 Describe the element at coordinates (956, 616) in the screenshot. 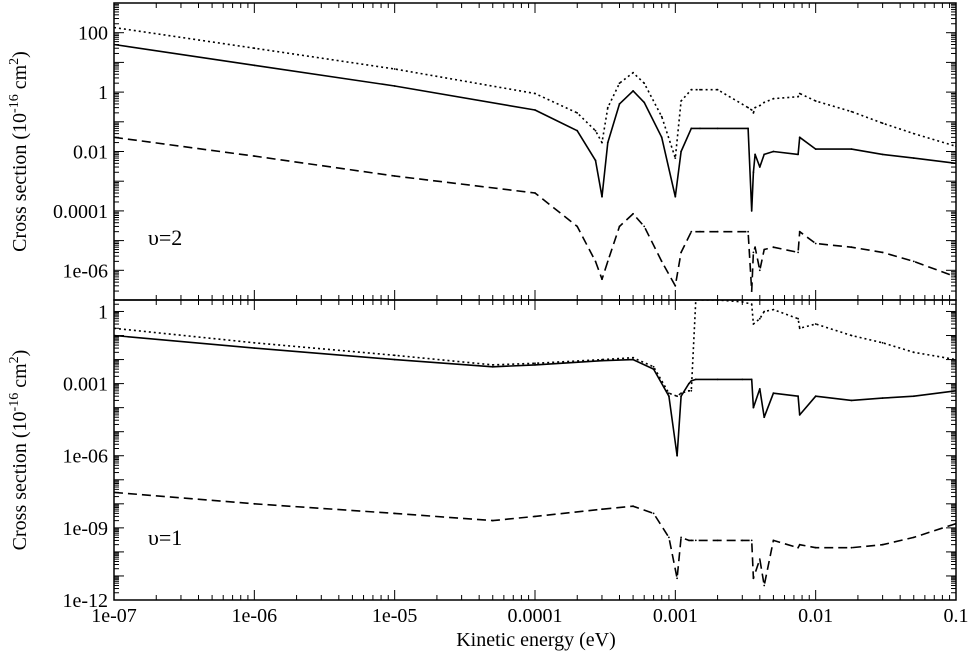

I see `x-tick-label: 0.1` at that location.